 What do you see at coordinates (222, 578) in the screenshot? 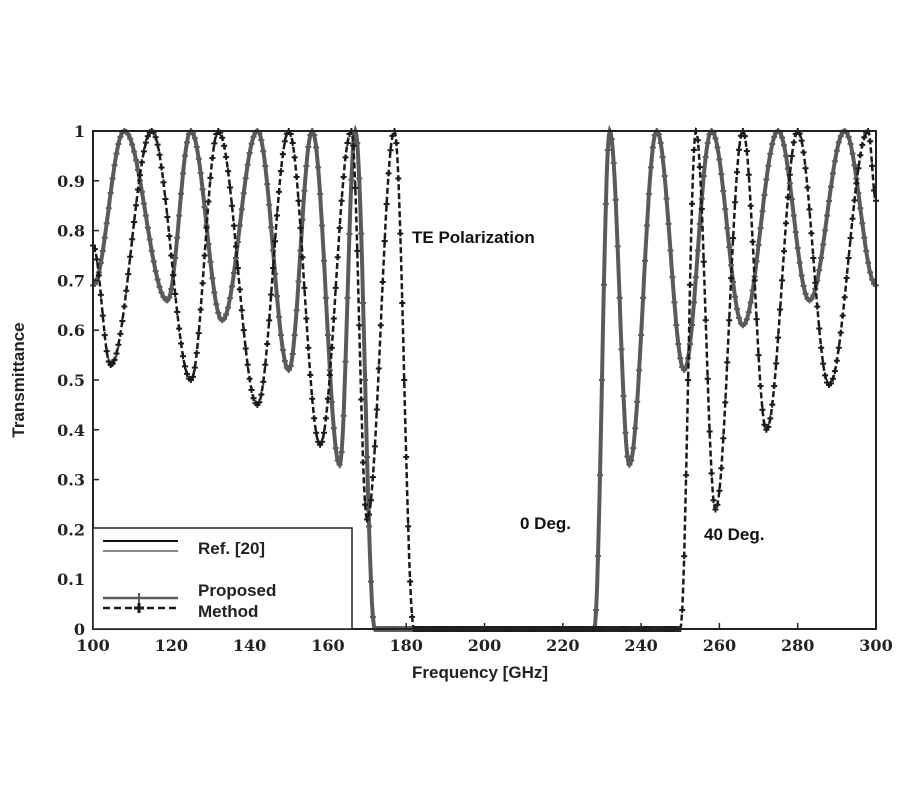
I see `legend-box` at bounding box center [222, 578].